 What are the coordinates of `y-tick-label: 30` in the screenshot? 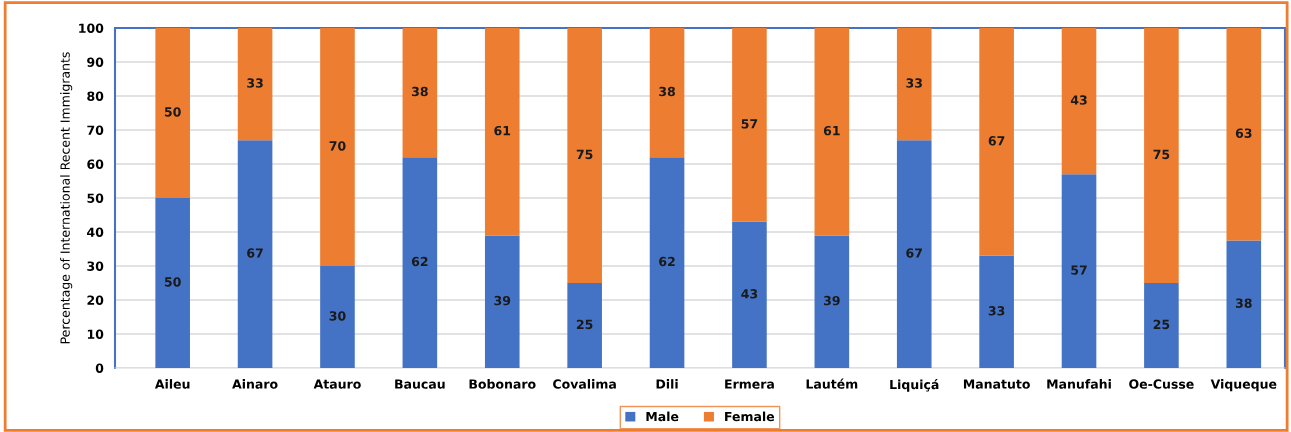 It's located at (95, 266).